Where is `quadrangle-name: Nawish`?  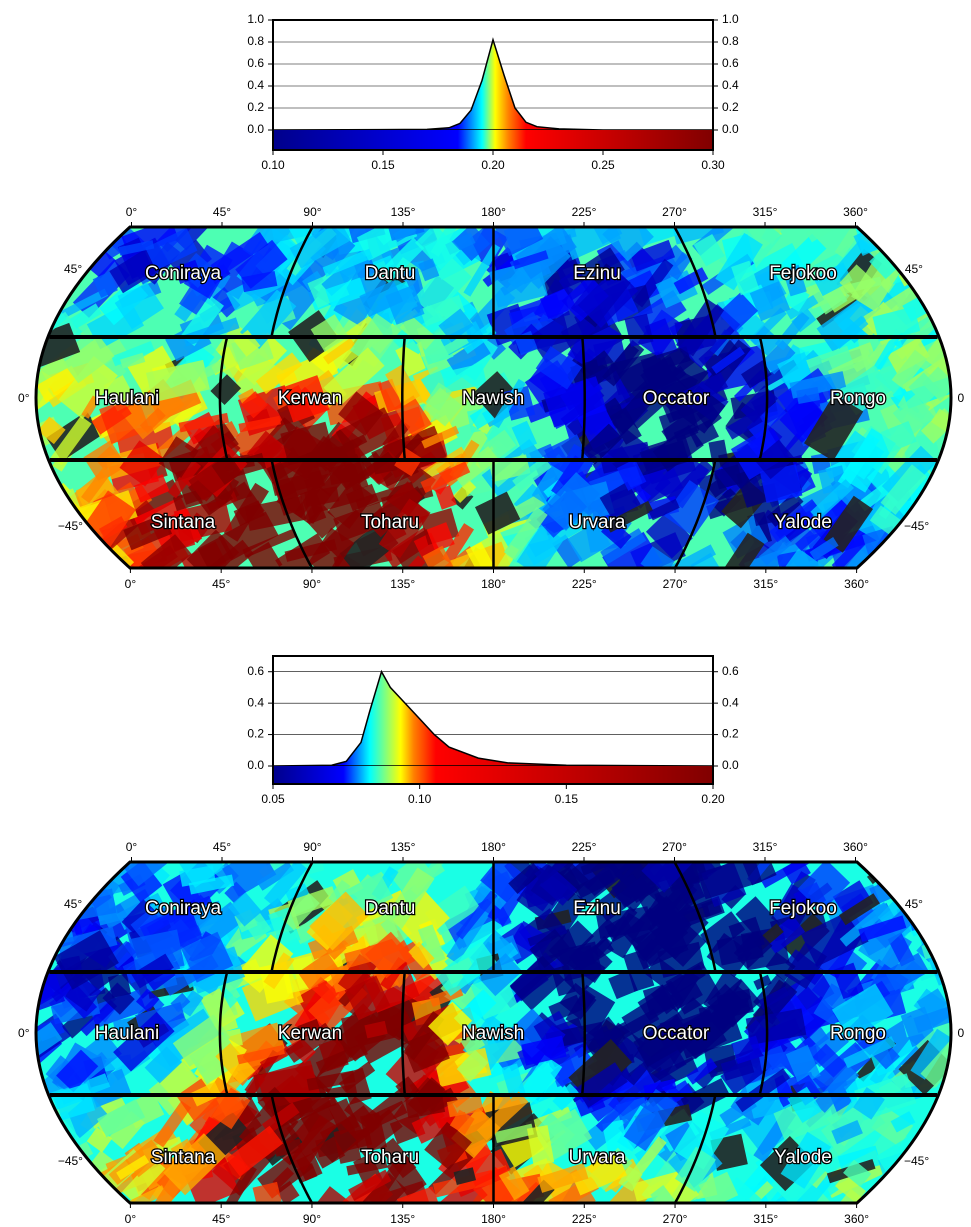
quadrangle-name: Nawish is located at coordinates (493, 1033).